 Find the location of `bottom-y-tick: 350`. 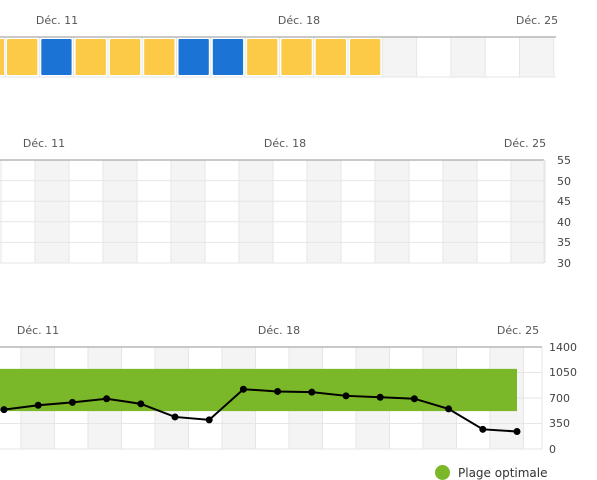

bottom-y-tick: 350 is located at coordinates (559, 423).